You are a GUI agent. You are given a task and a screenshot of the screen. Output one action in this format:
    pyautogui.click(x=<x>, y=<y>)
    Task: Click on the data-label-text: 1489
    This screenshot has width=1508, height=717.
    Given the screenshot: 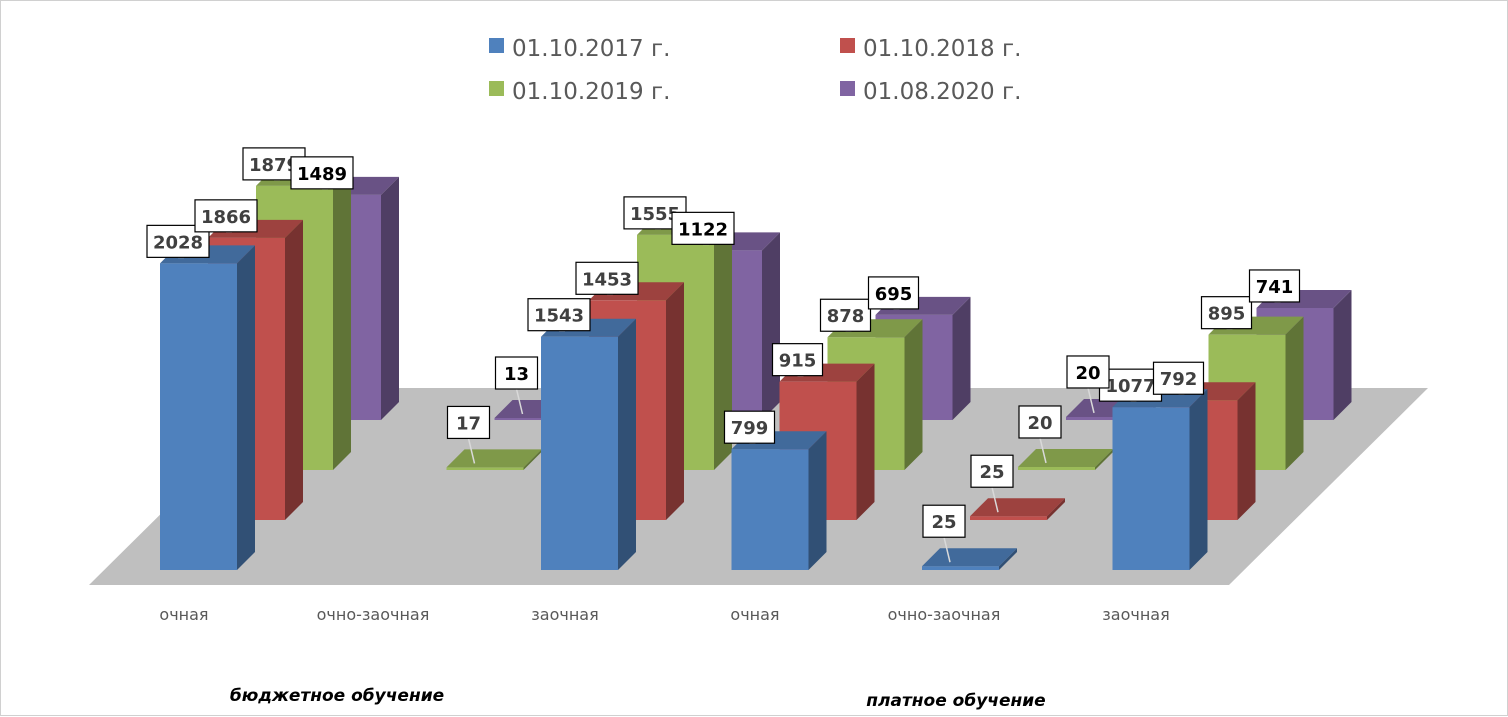 What is the action you would take?
    pyautogui.click(x=322, y=174)
    